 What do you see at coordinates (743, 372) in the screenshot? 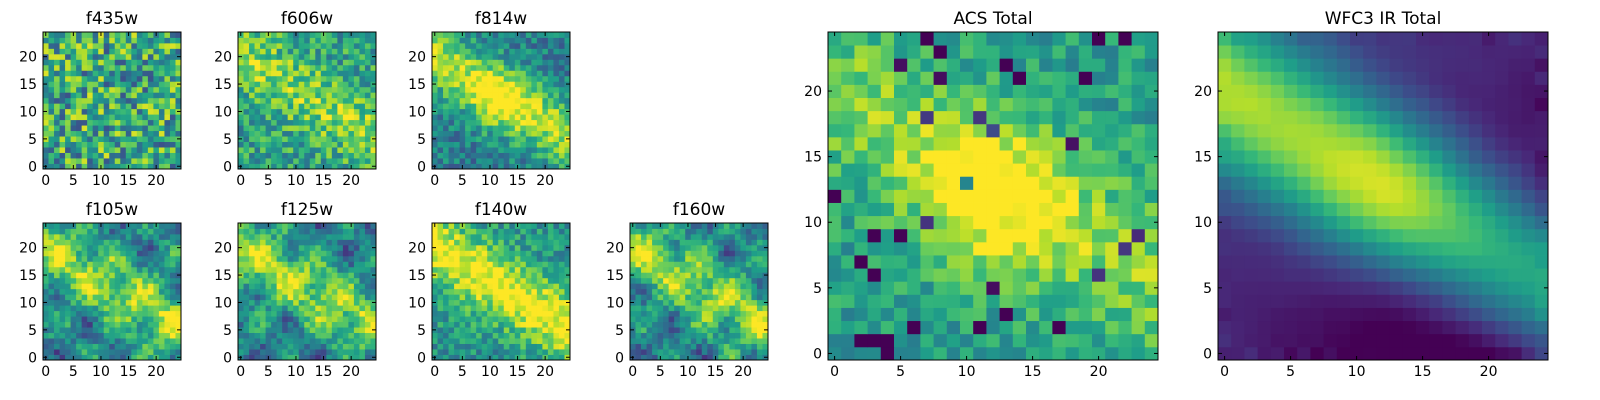
I see `x-tick-label: 20` at bounding box center [743, 372].